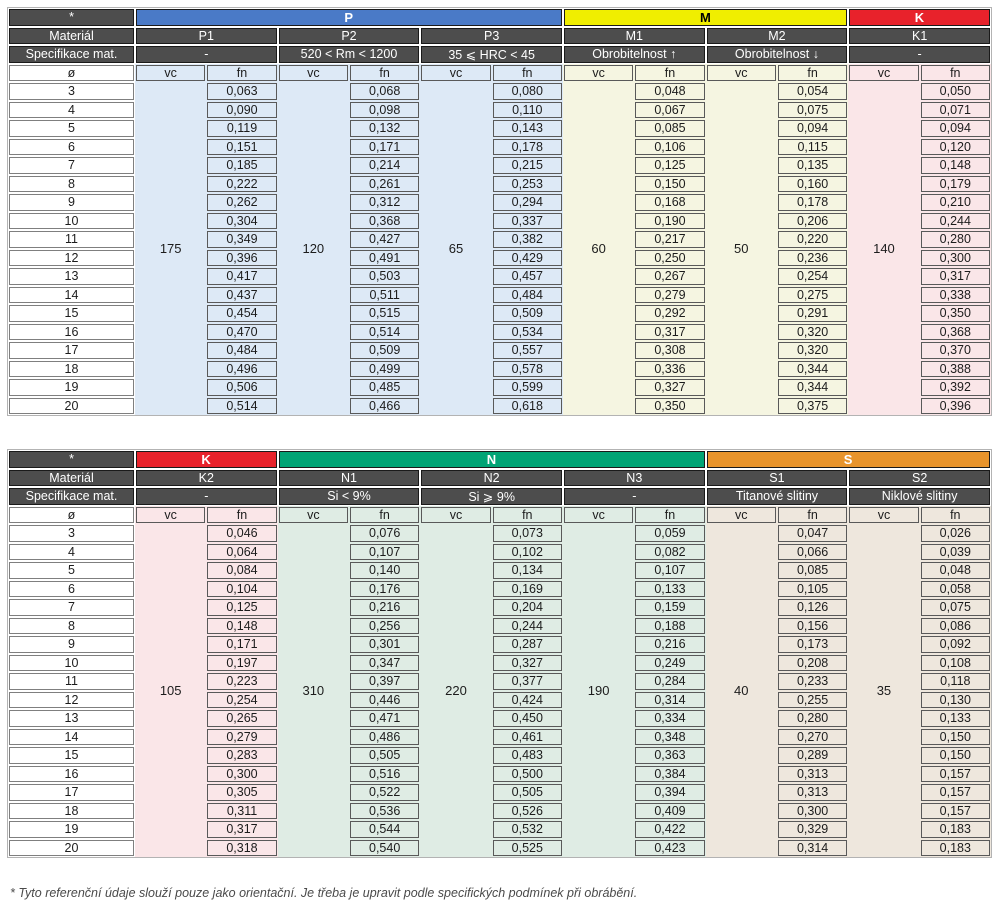 The image size is (1000, 921). Describe the element at coordinates (499, 313) in the screenshot. I see `data-row-d15: 15 0,454 0,515 0,509 0,292 0,291 0,350` at that location.